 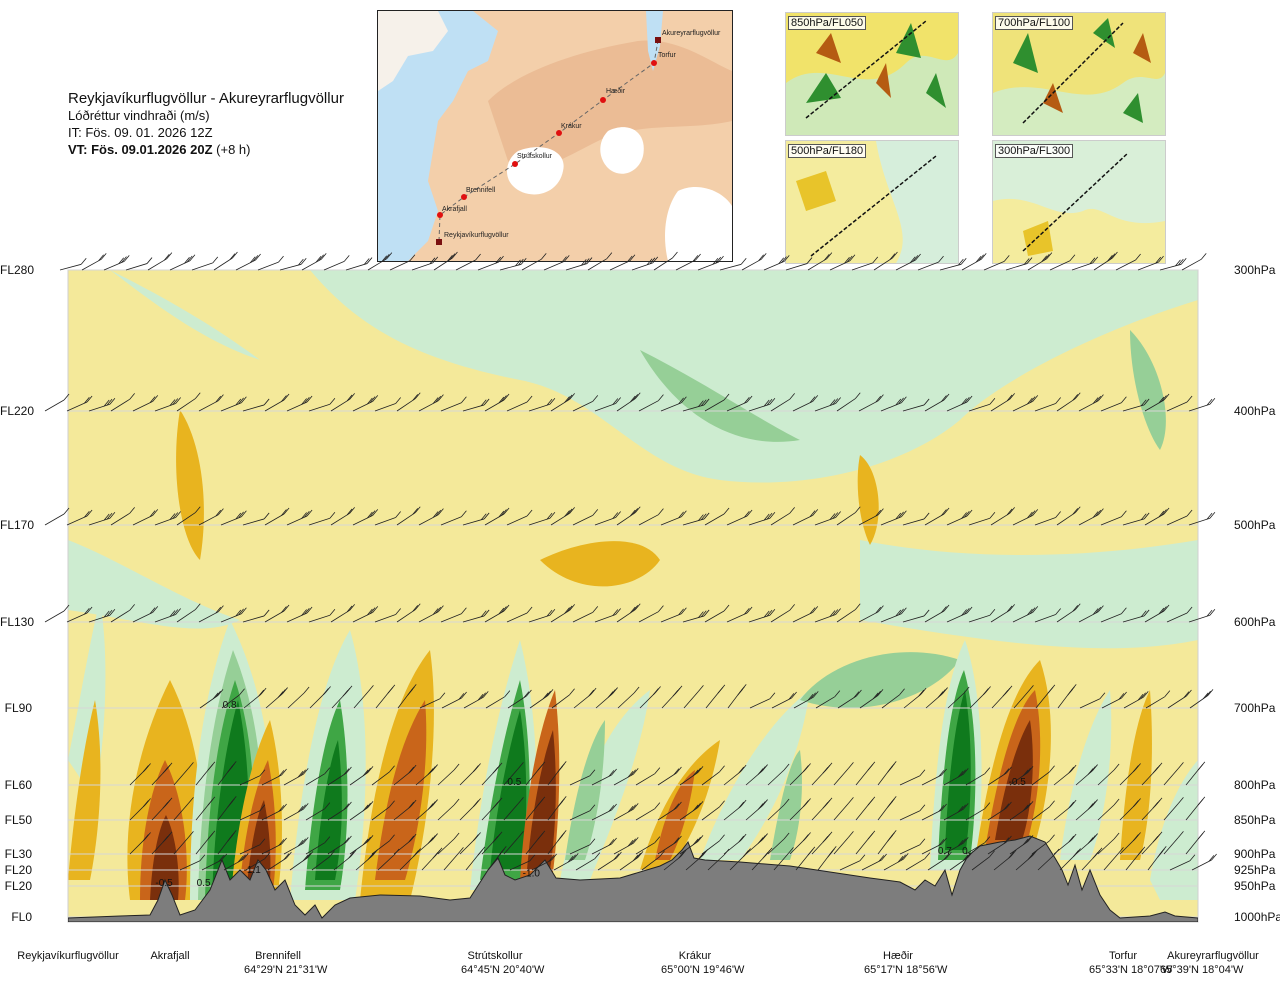 I want to click on pressure-tick-label: 300hPa, so click(x=1255, y=270).